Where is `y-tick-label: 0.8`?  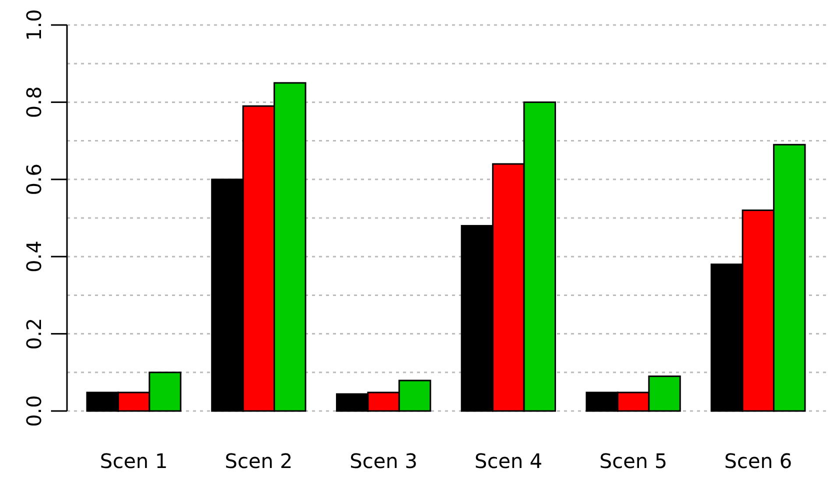
y-tick-label: 0.8 is located at coordinates (34, 102).